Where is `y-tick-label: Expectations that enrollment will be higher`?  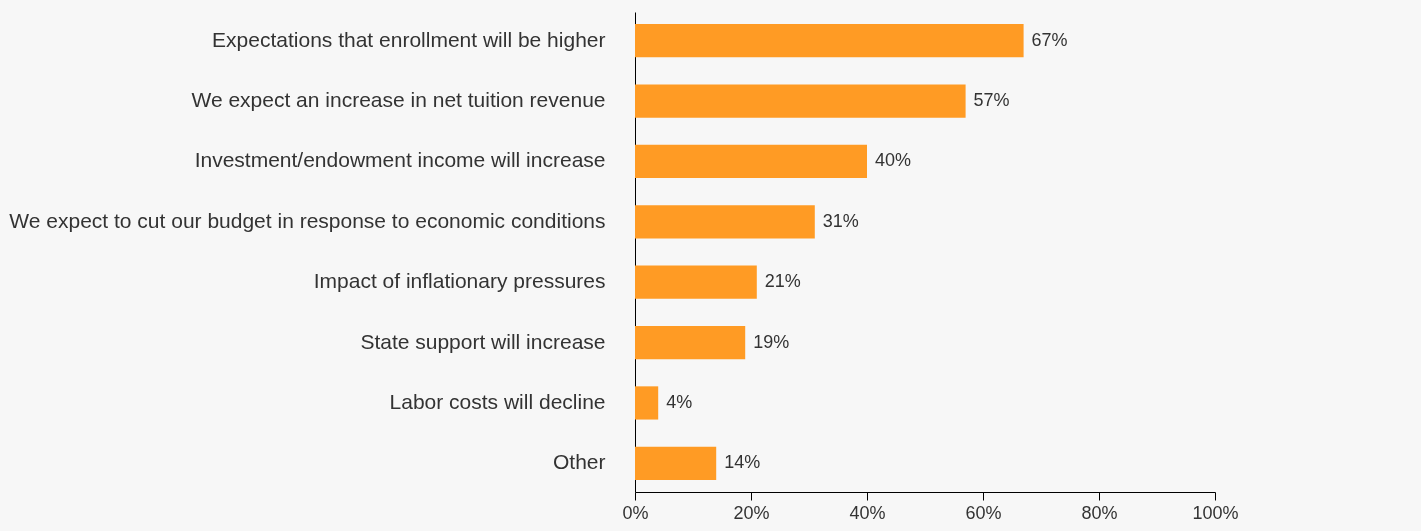
y-tick-label: Expectations that enrollment will be higher is located at coordinates (409, 39).